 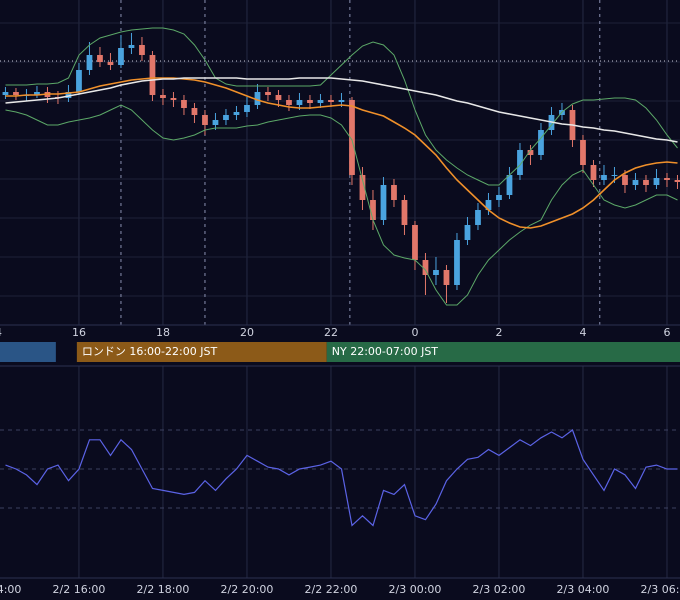 I want to click on x-tick-label: 18, so click(x=163, y=332).